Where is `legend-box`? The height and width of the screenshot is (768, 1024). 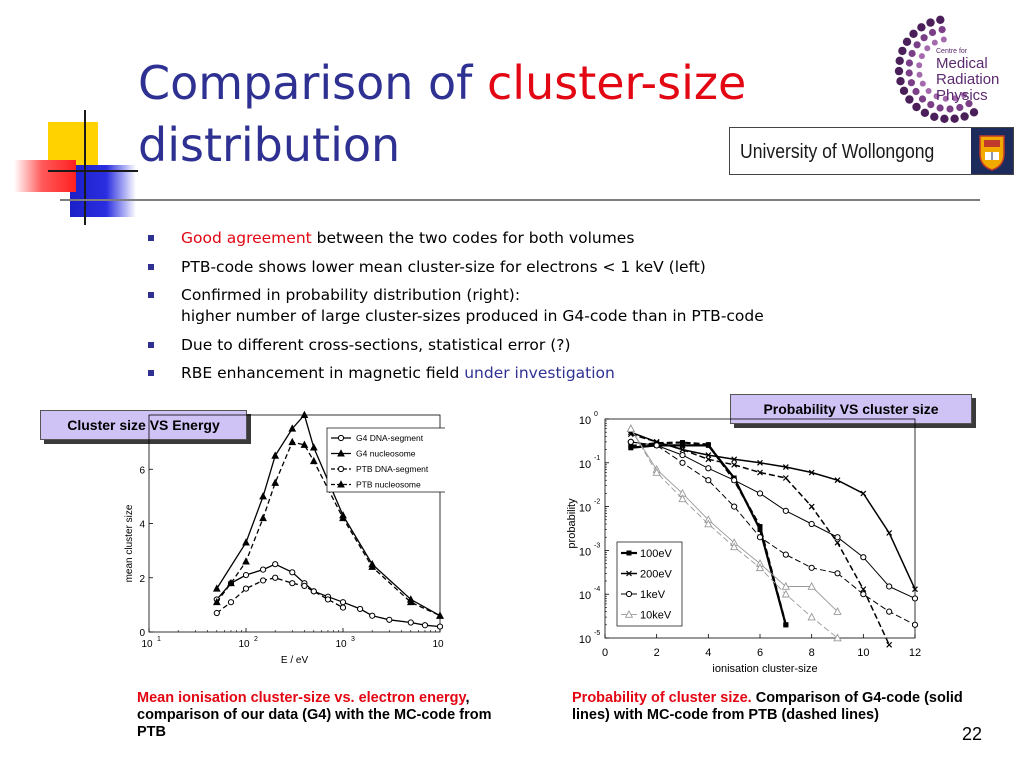
legend-box is located at coordinates (385, 460).